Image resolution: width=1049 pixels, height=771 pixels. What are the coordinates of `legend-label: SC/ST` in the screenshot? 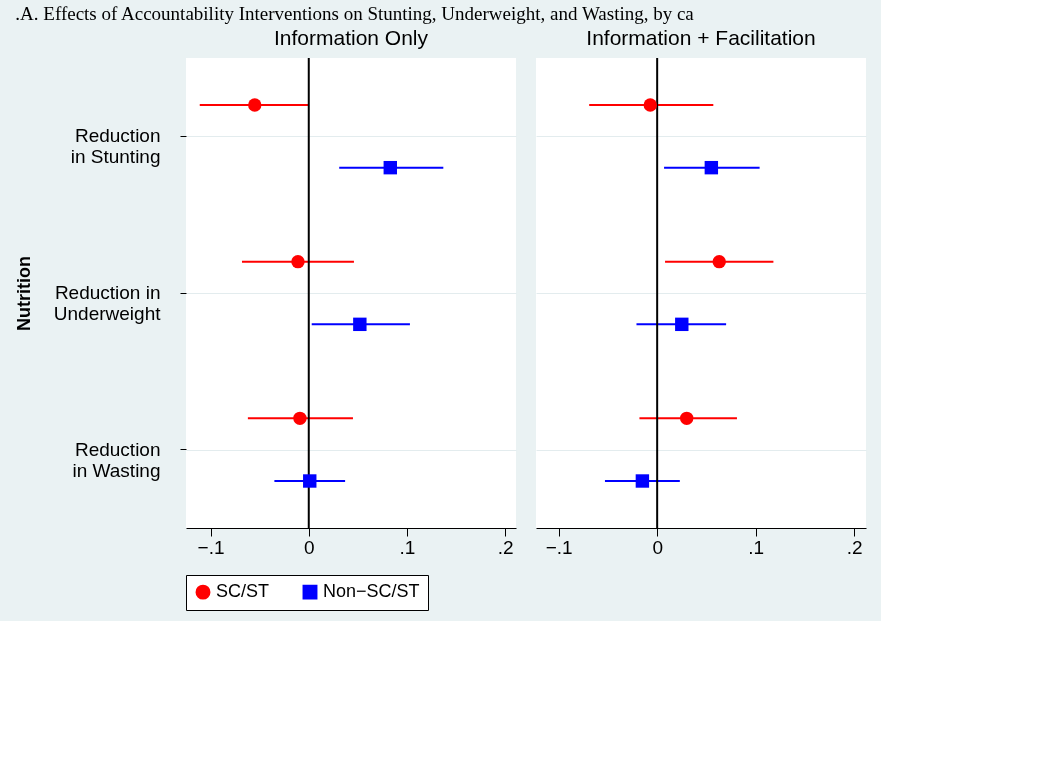 It's located at (243, 591).